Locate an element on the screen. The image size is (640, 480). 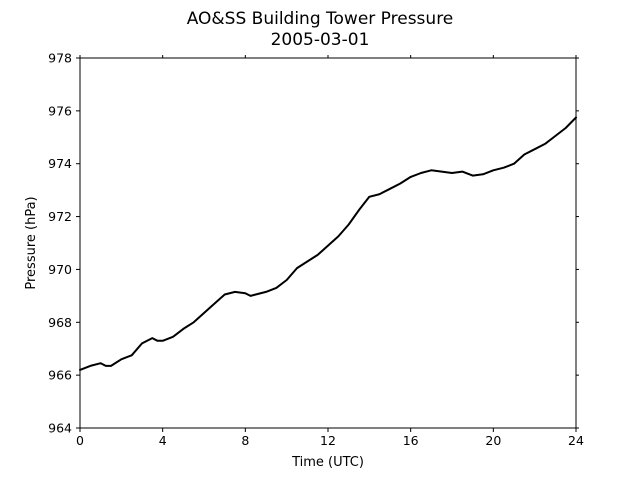
chart-title: AO&SS Building Tower Pressure is located at coordinates (320, 19).